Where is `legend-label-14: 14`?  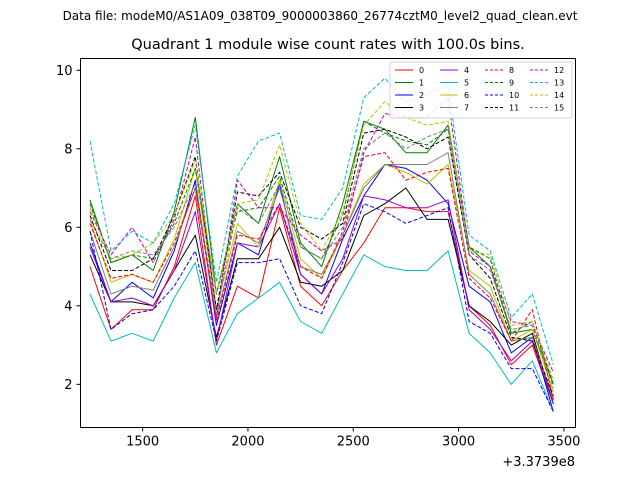
legend-label-14: 14 is located at coordinates (559, 95).